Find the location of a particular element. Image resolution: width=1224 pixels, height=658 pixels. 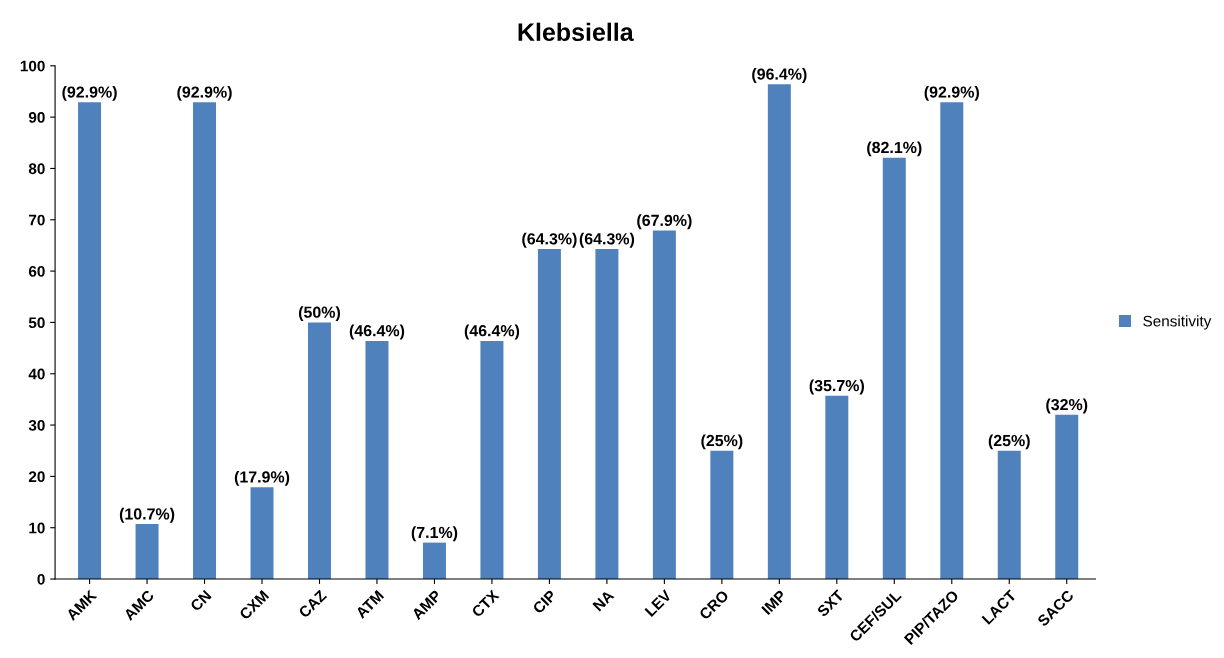

y-tick-label: 70 is located at coordinates (37, 220).